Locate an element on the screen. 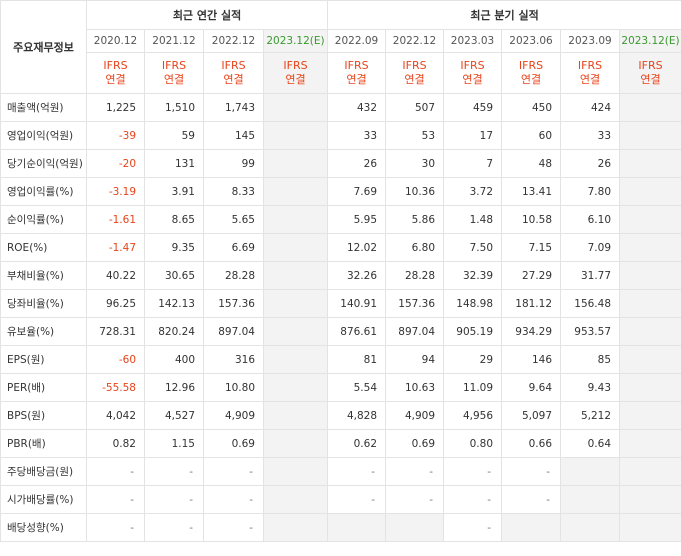 This screenshot has width=681, height=556. row-label: 시가배당률(%) is located at coordinates (43, 499).